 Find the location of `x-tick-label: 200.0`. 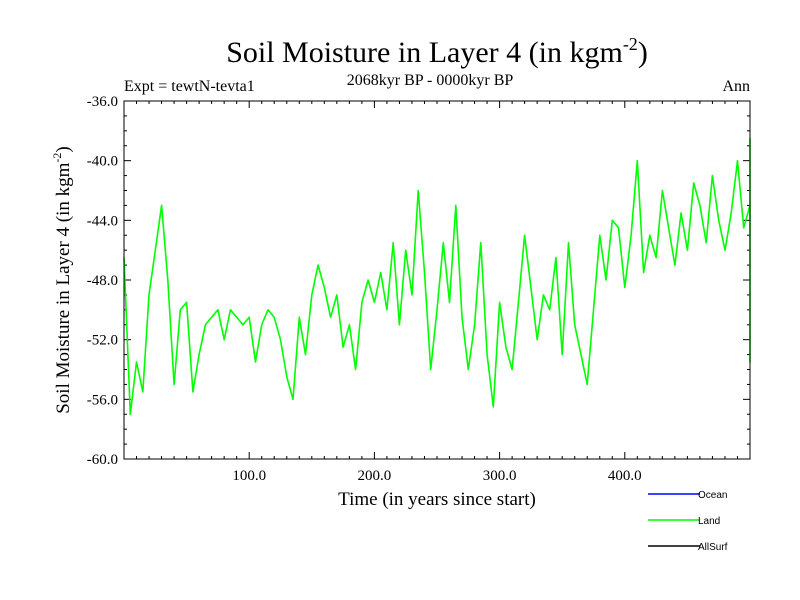

x-tick-label: 200.0 is located at coordinates (375, 476).